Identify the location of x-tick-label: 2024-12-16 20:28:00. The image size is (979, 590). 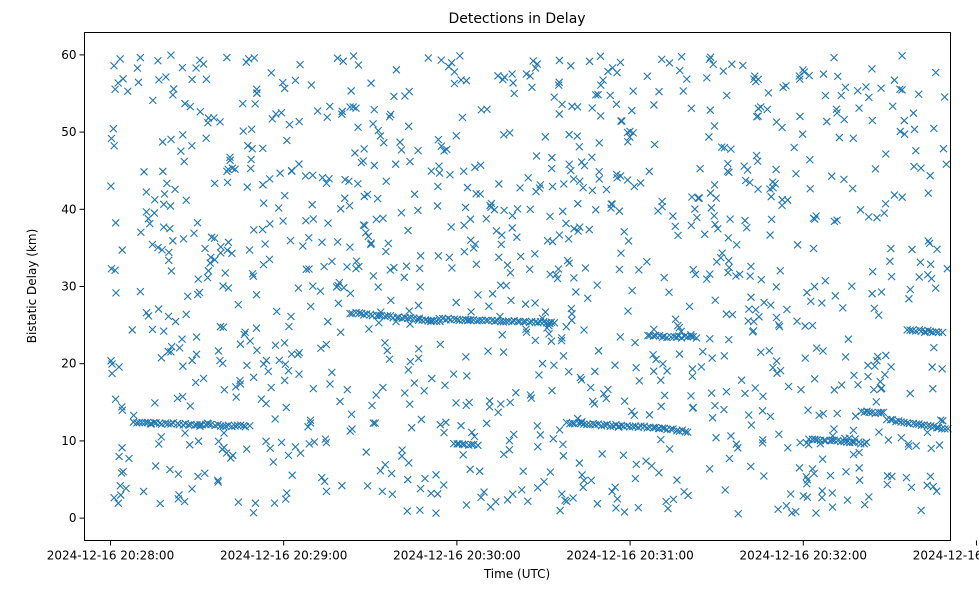
(110, 556).